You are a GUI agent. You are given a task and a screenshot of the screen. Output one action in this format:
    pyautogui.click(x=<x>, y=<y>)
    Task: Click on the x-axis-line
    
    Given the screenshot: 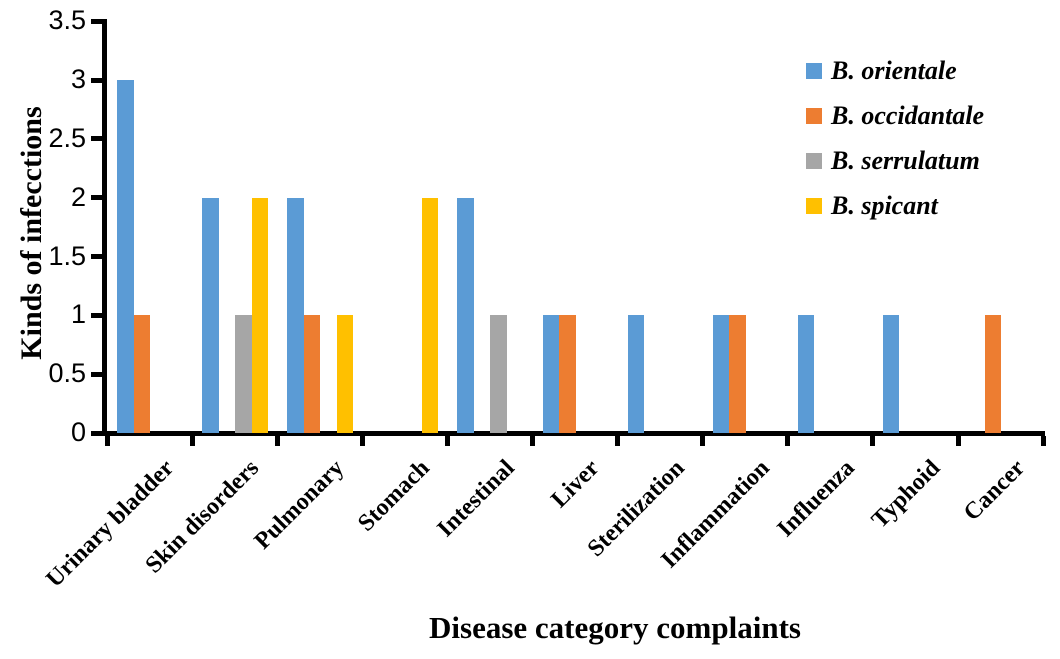 What is the action you would take?
    pyautogui.click(x=570, y=433)
    